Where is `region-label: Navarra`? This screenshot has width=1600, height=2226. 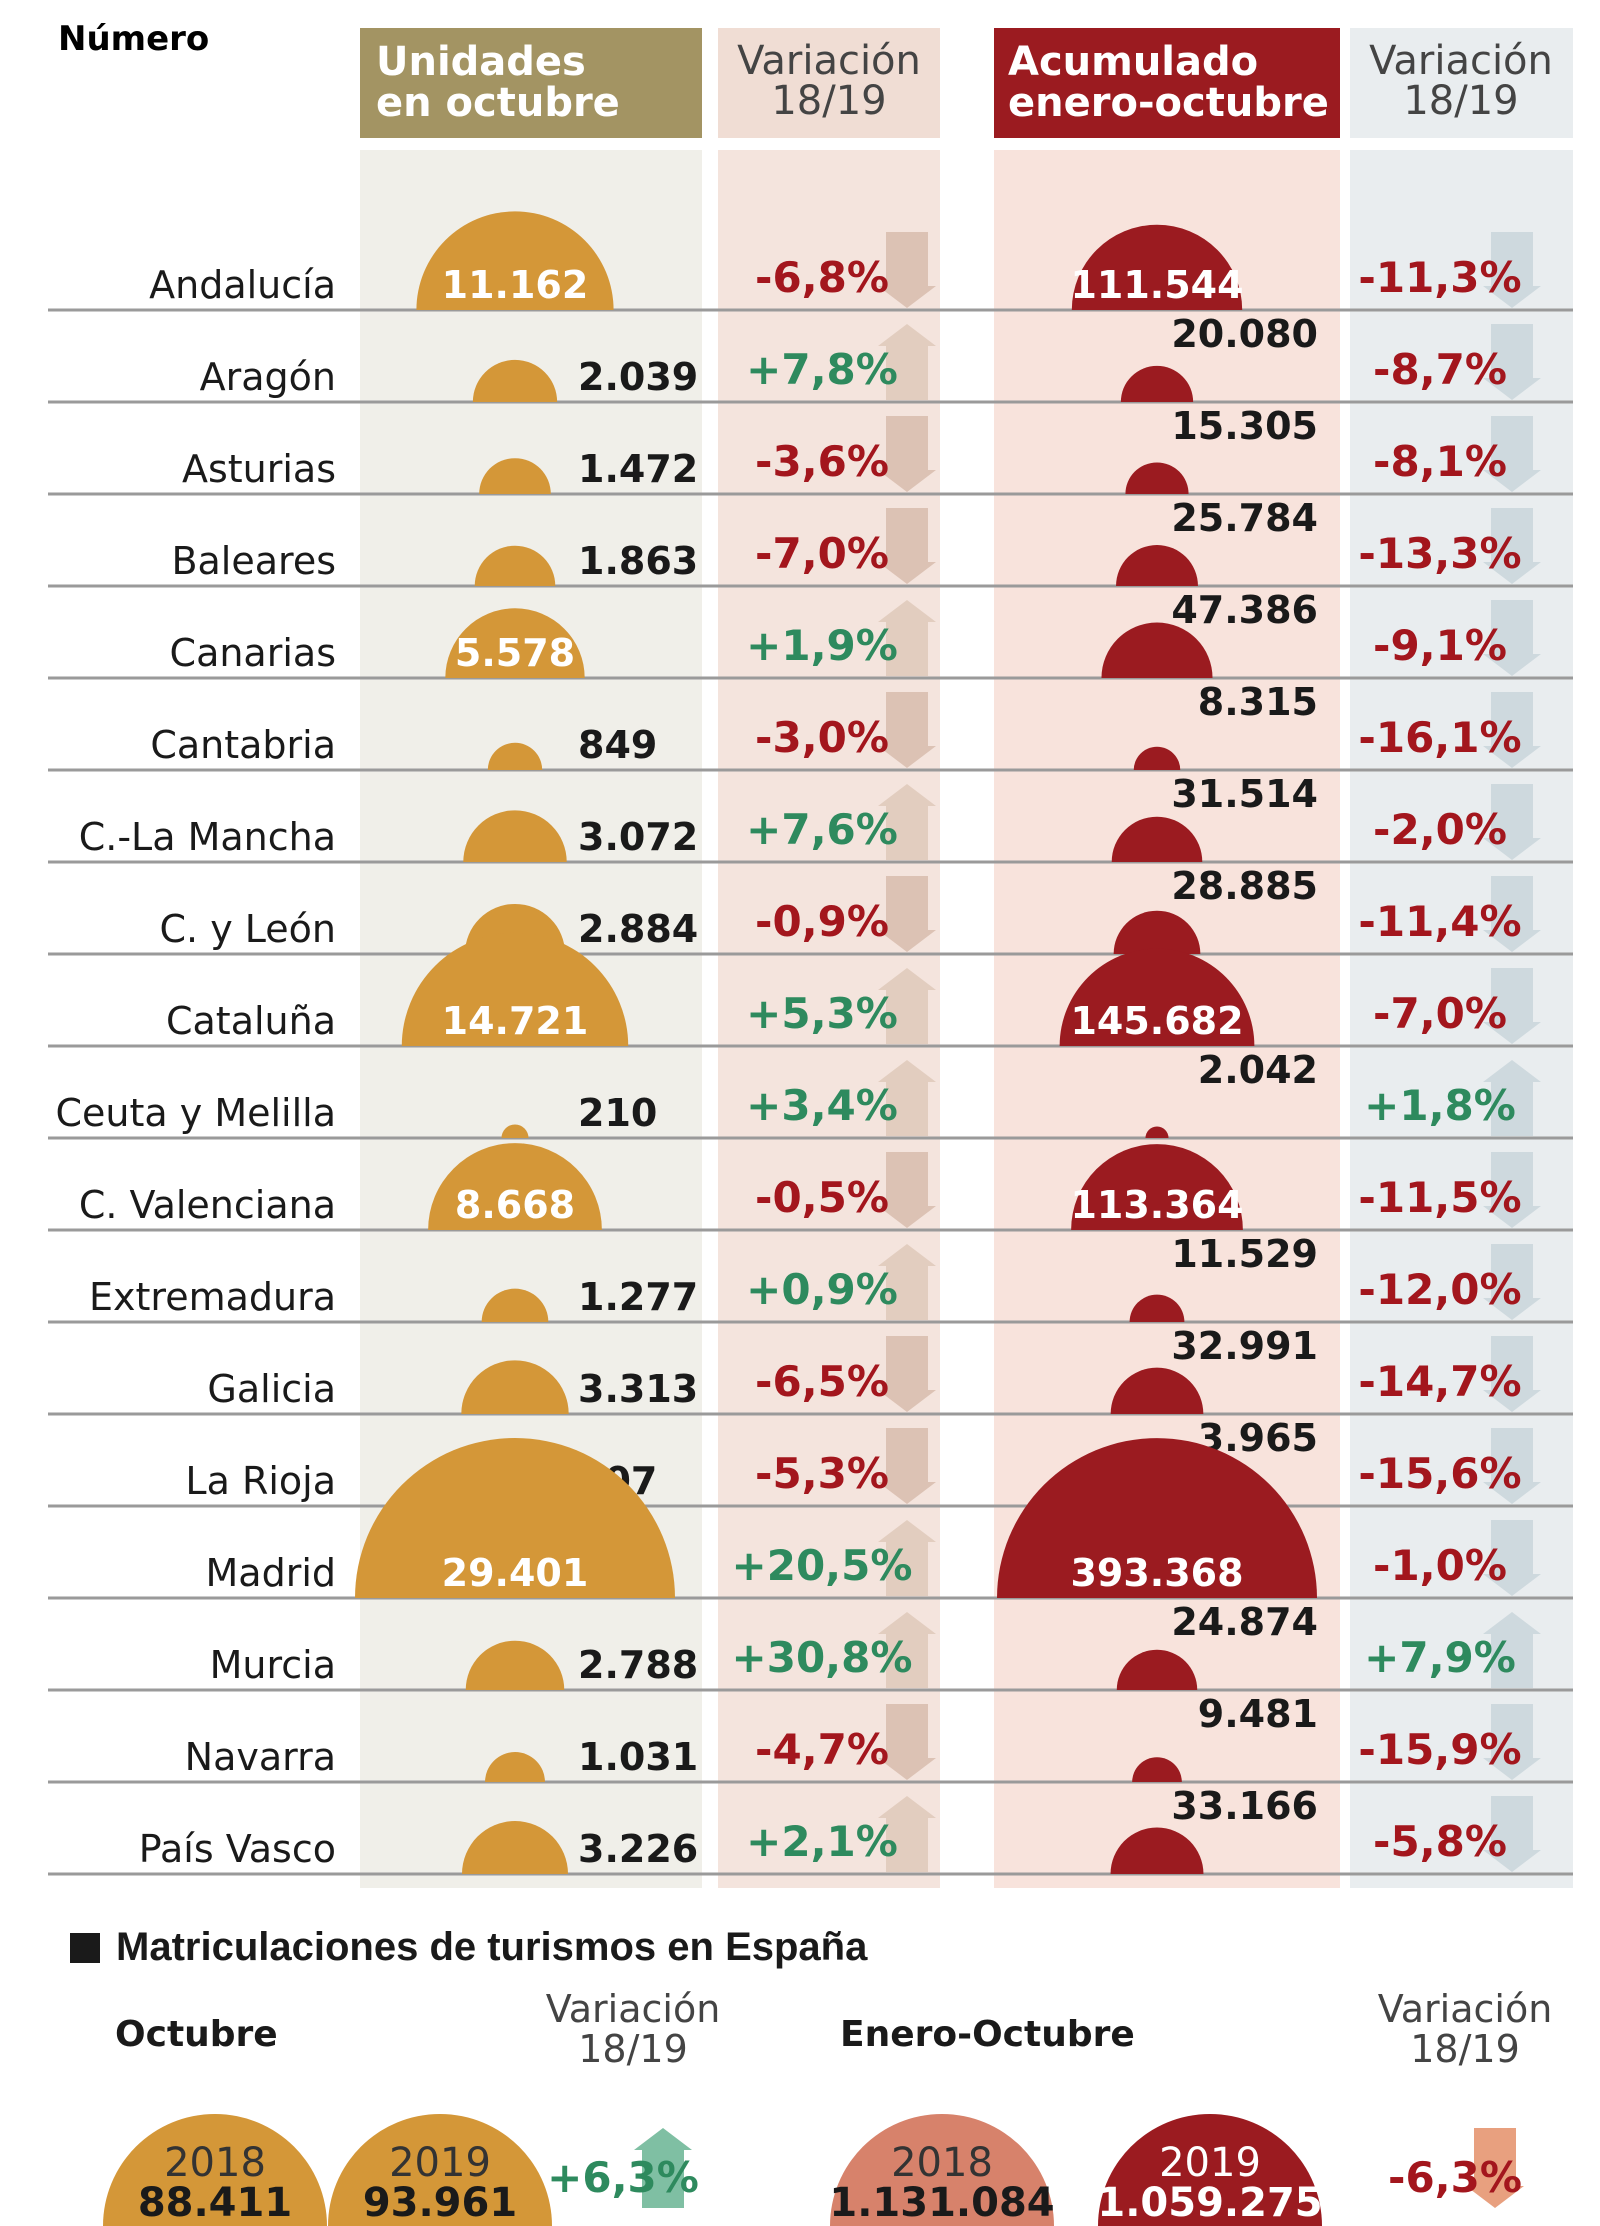
region-label: Navarra is located at coordinates (260, 1757).